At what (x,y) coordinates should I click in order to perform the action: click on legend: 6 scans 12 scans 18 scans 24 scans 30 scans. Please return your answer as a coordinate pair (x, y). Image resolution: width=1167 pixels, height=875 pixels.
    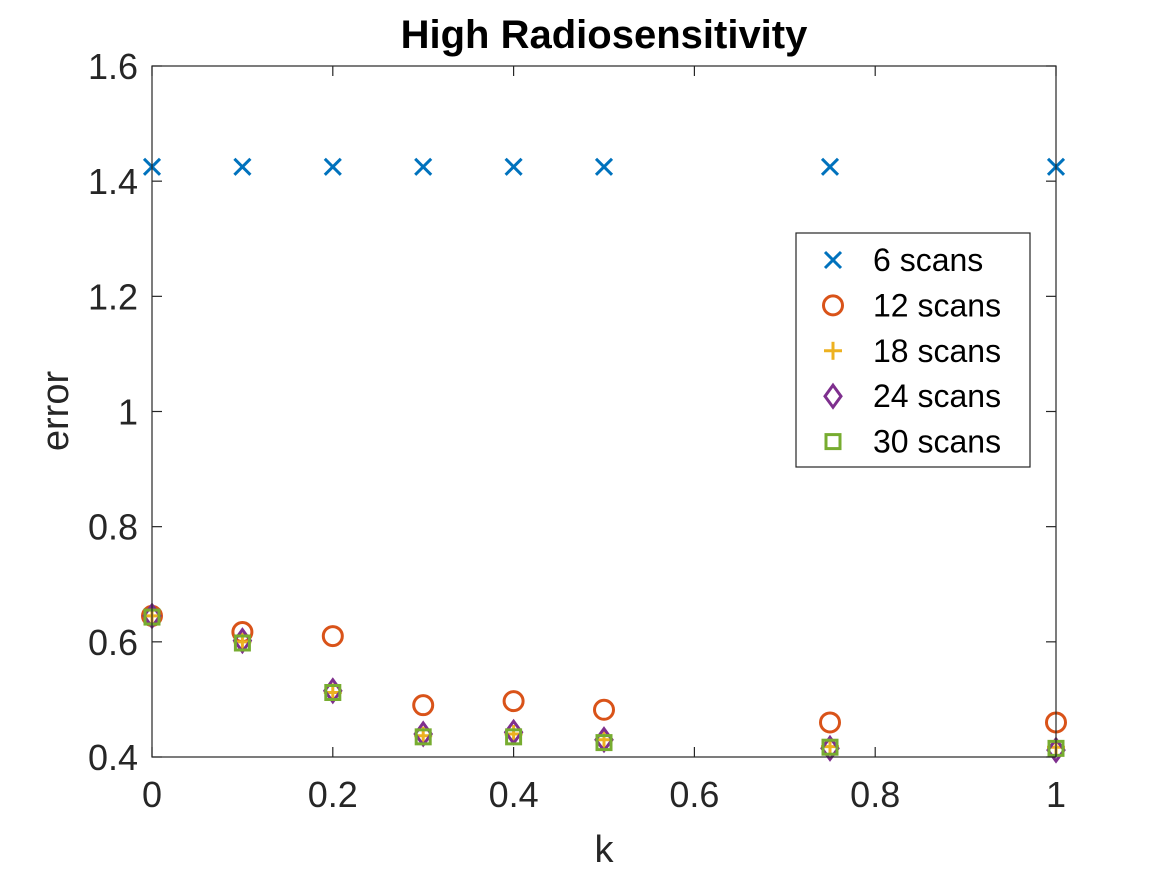
    Looking at the image, I should click on (913, 350).